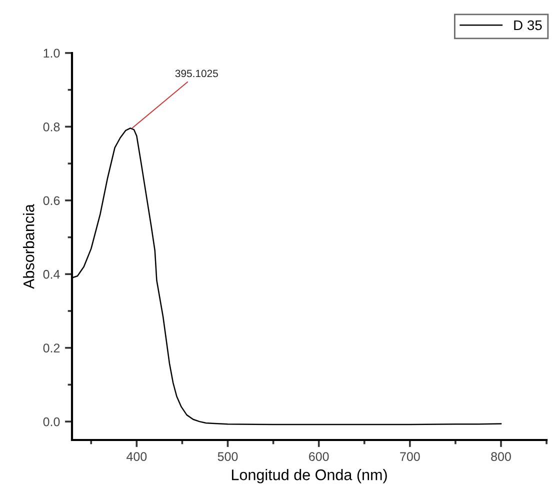 The image size is (556, 497). I want to click on y-tick-label: 0.6, so click(51, 201).